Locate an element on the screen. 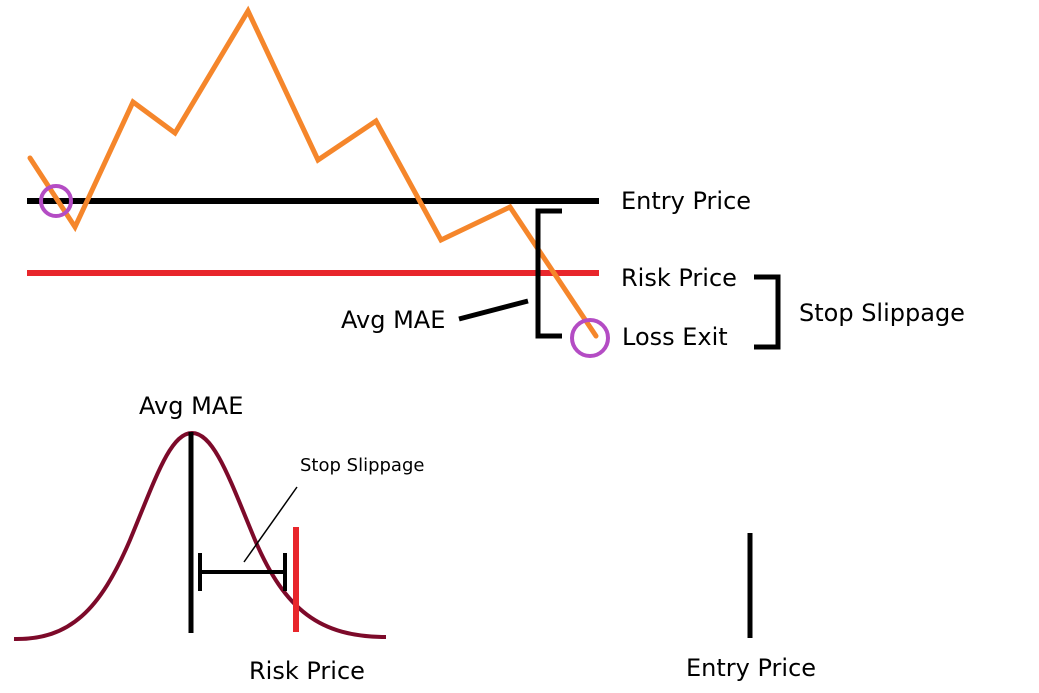  loss-exit-label: Loss Exit is located at coordinates (675, 337).